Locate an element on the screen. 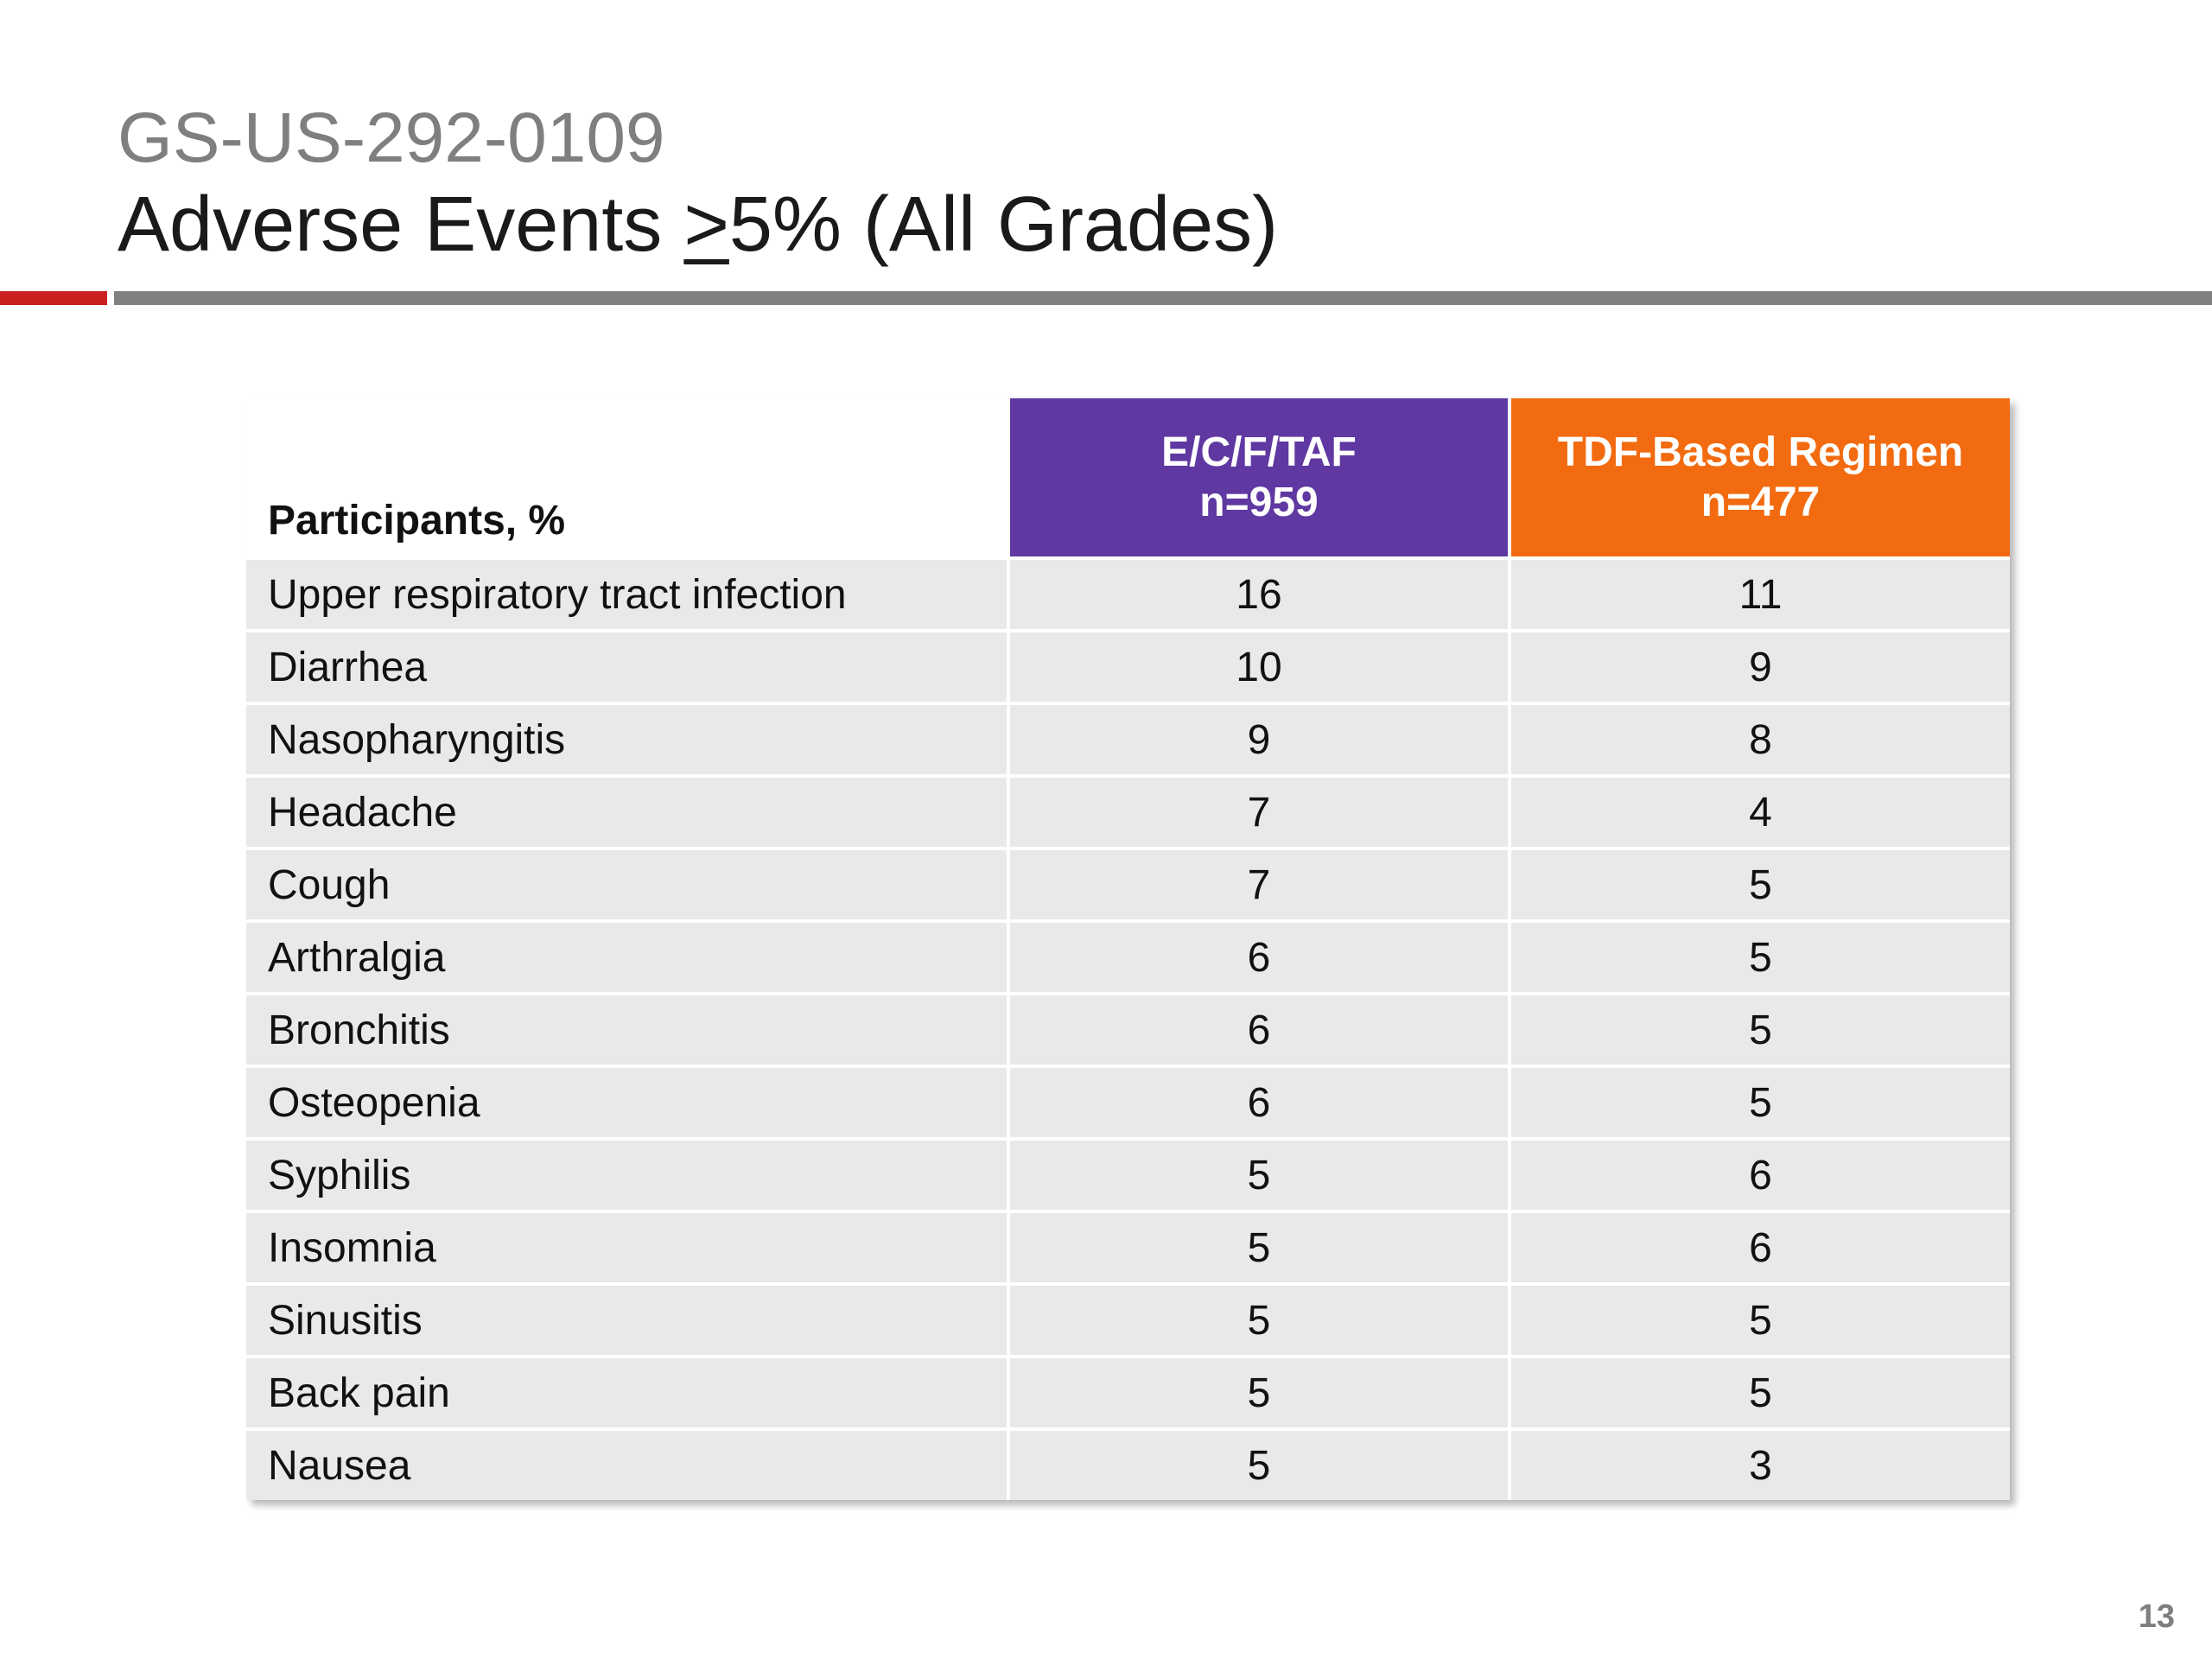 The height and width of the screenshot is (1659, 2212). accent-rule-red is located at coordinates (53, 298).